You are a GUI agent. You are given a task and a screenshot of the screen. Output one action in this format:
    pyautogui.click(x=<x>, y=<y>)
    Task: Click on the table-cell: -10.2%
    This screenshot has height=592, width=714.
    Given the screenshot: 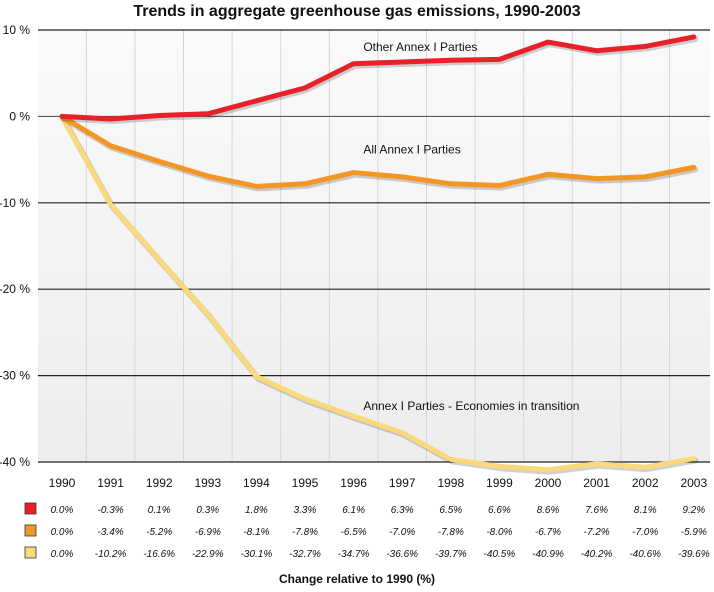 What is the action you would take?
    pyautogui.click(x=111, y=554)
    